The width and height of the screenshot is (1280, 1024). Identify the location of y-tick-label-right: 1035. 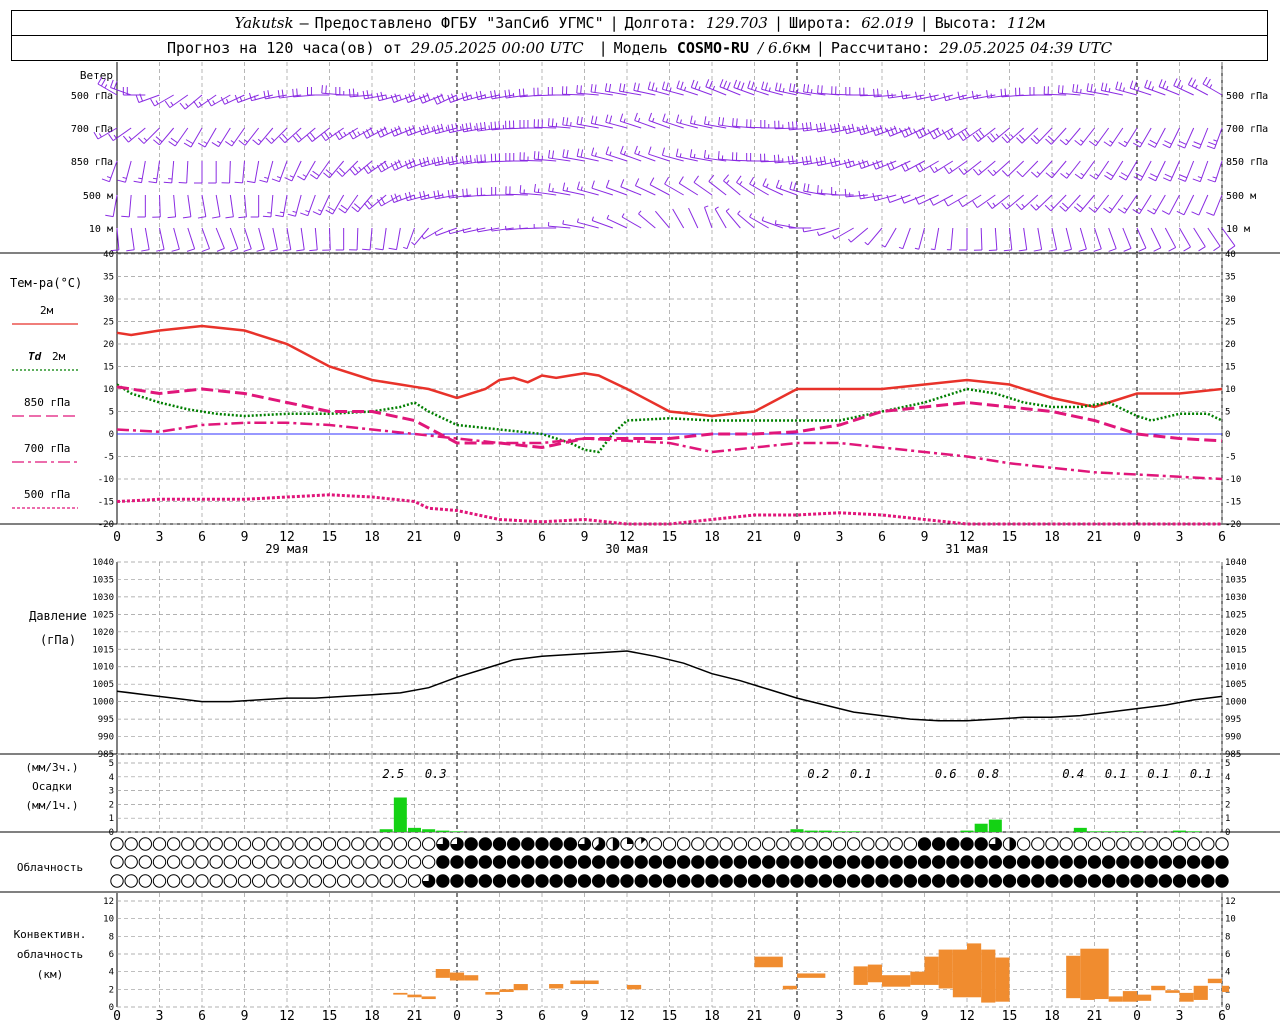
(1236, 580).